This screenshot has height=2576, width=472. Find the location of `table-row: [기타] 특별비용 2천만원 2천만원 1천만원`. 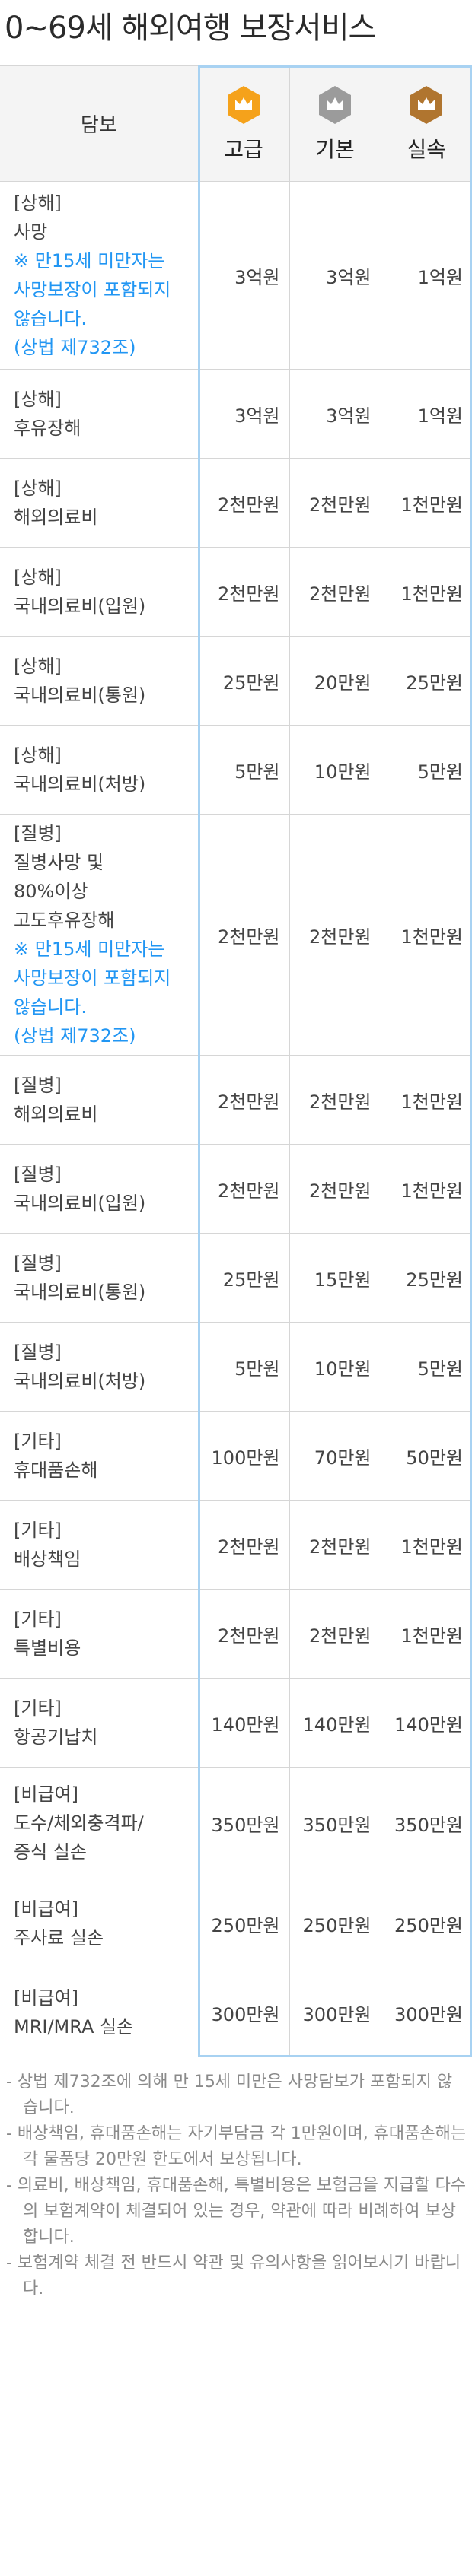

table-row: [기타] 특별비용 2천만원 2천만원 1천만원 is located at coordinates (236, 1634).